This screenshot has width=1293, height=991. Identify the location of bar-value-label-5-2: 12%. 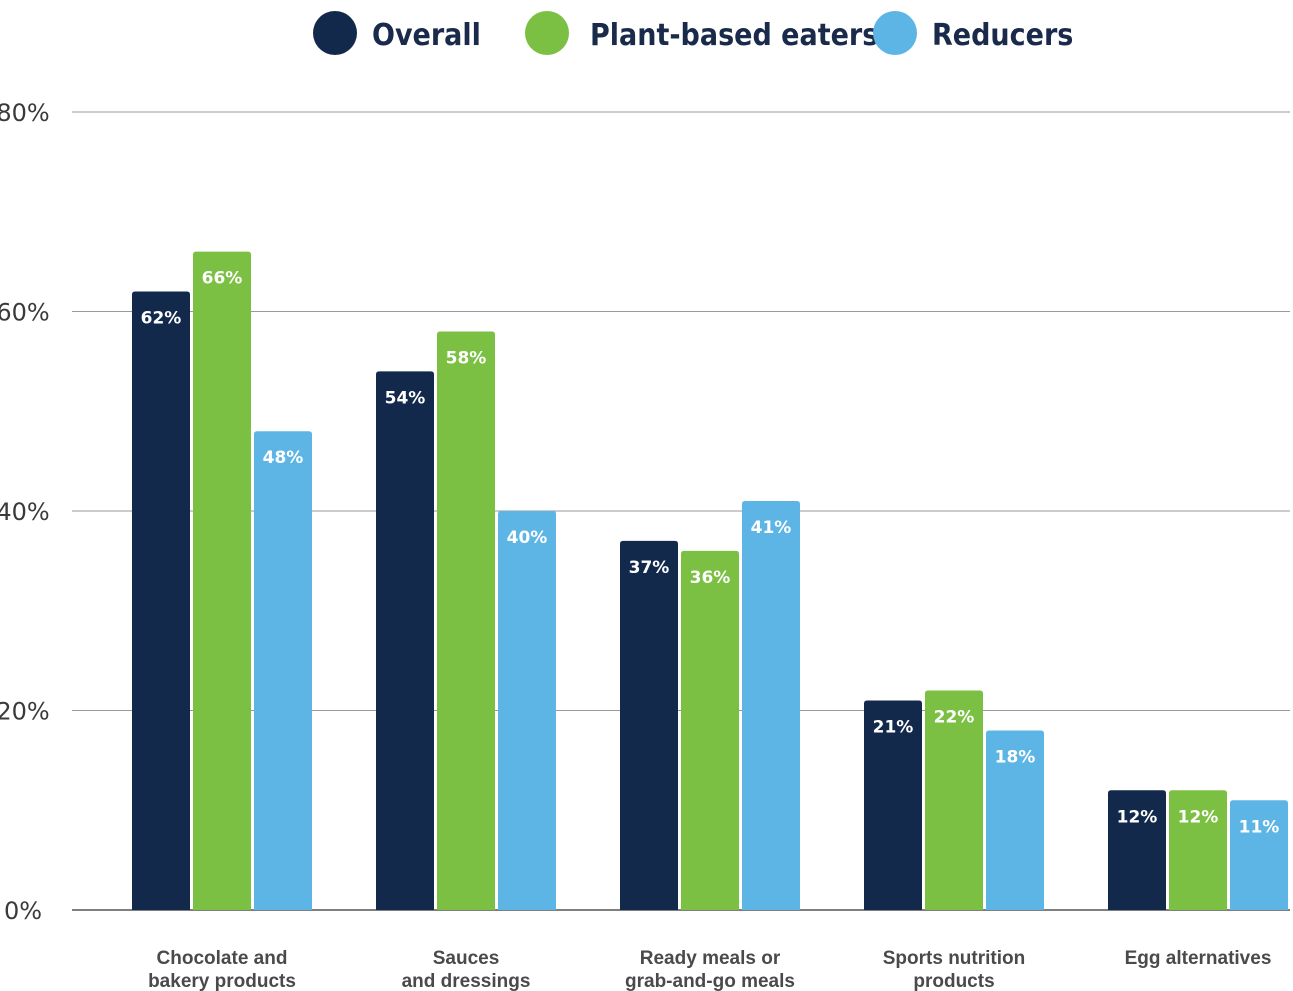
(1198, 817).